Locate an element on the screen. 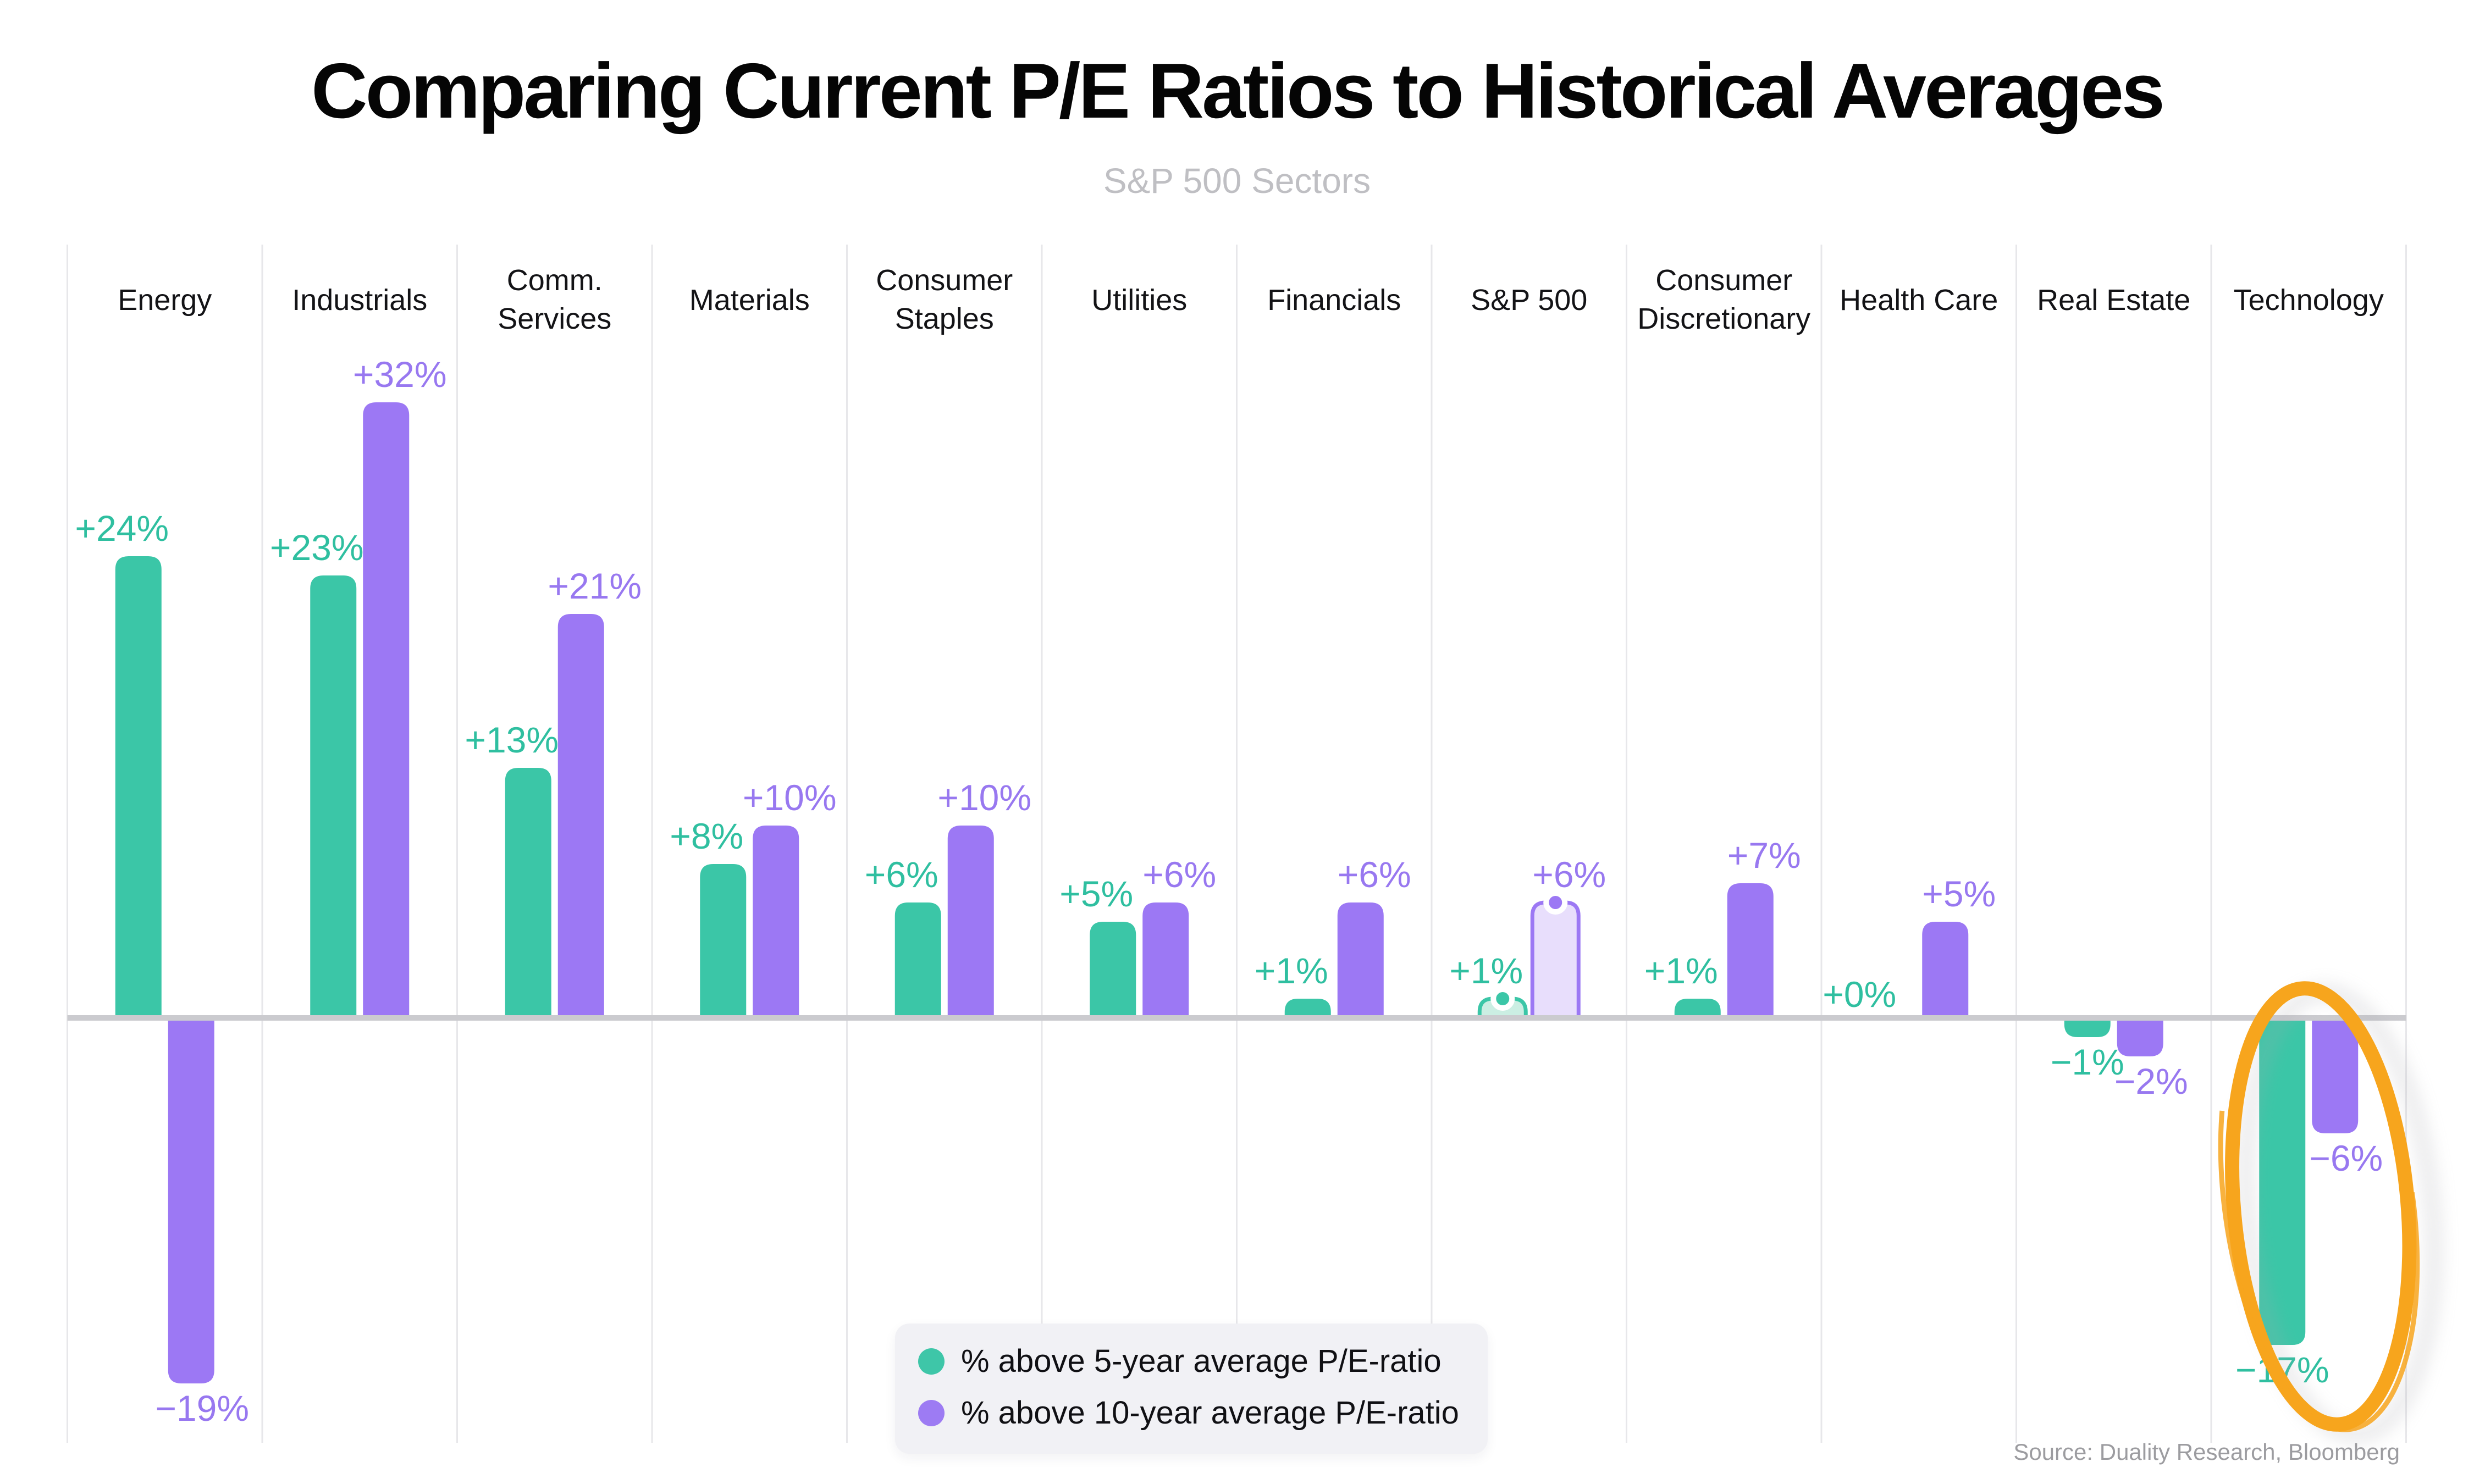  legend-dot-5yr-icon is located at coordinates (931, 1361).